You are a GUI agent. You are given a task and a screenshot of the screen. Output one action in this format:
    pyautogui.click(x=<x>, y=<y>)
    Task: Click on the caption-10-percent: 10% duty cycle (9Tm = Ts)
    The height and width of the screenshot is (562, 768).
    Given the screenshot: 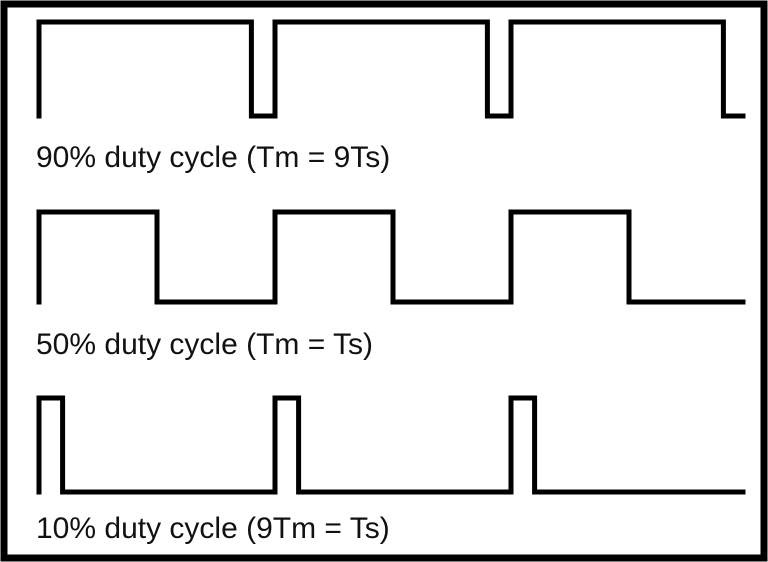 What is the action you would take?
    pyautogui.click(x=213, y=528)
    